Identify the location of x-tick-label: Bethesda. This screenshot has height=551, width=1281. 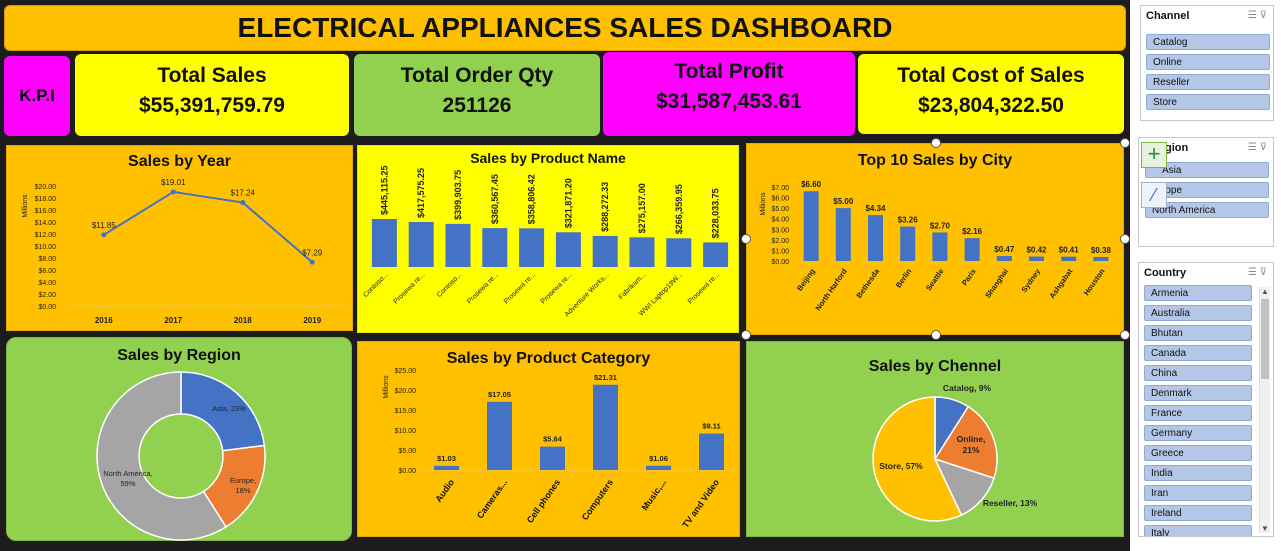
(867, 282).